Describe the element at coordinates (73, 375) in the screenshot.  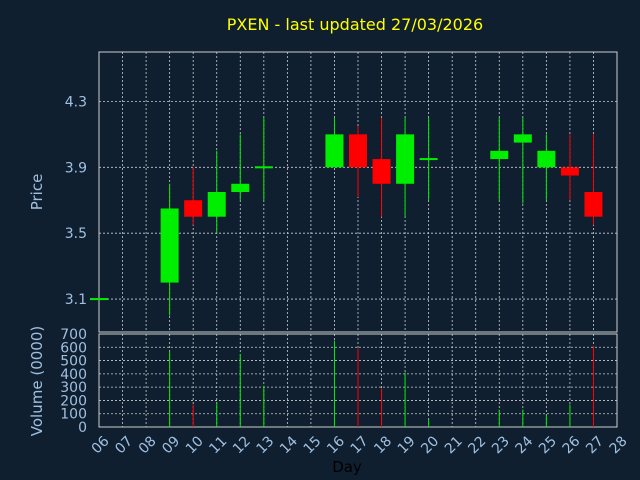
I see `volume-tick-label: 400` at that location.